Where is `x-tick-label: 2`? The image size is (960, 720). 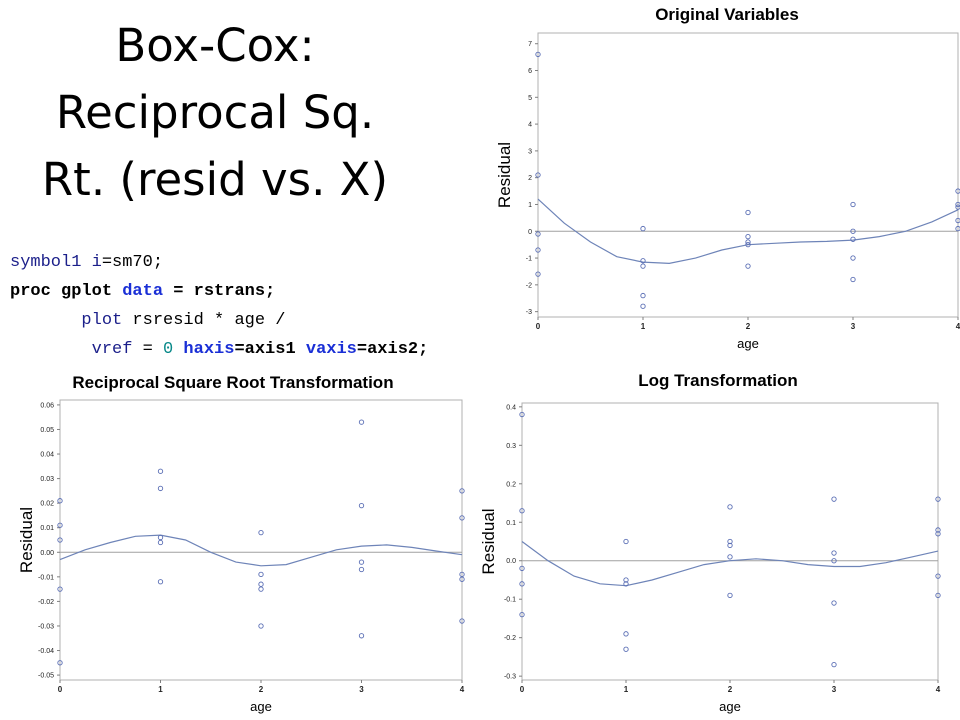 x-tick-label: 2 is located at coordinates (261, 689).